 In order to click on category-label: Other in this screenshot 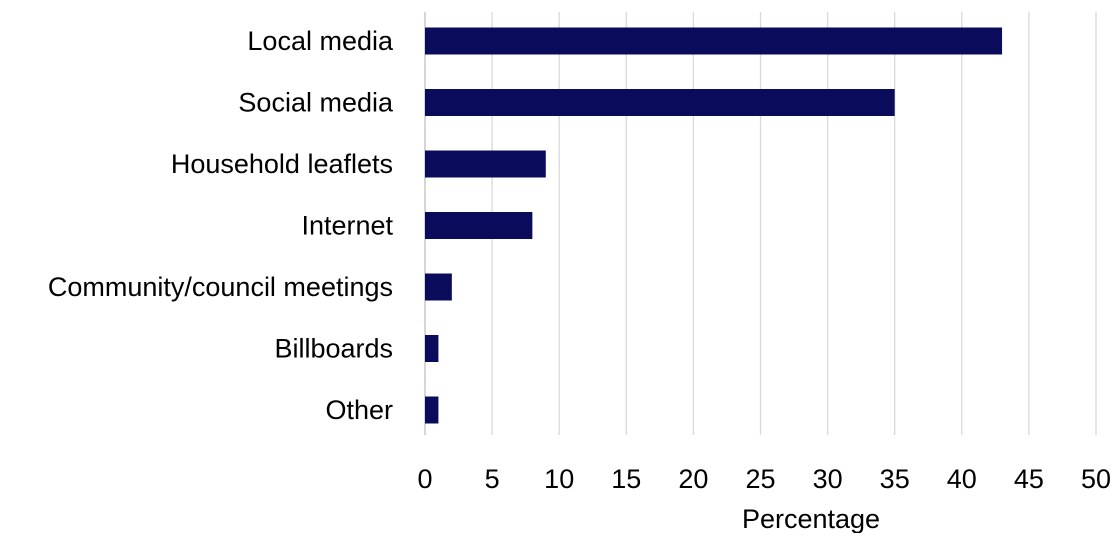, I will do `click(359, 410)`.